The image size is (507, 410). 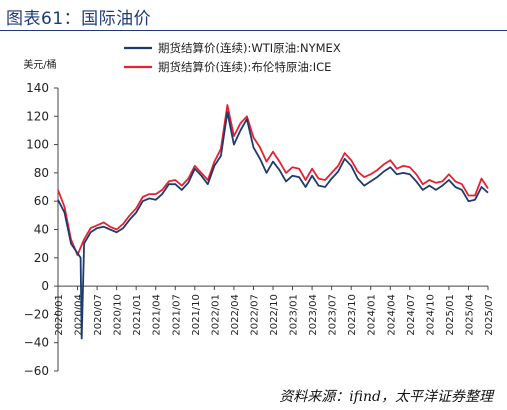 What do you see at coordinates (36, 343) in the screenshot?
I see `y-tick-label: −40` at bounding box center [36, 343].